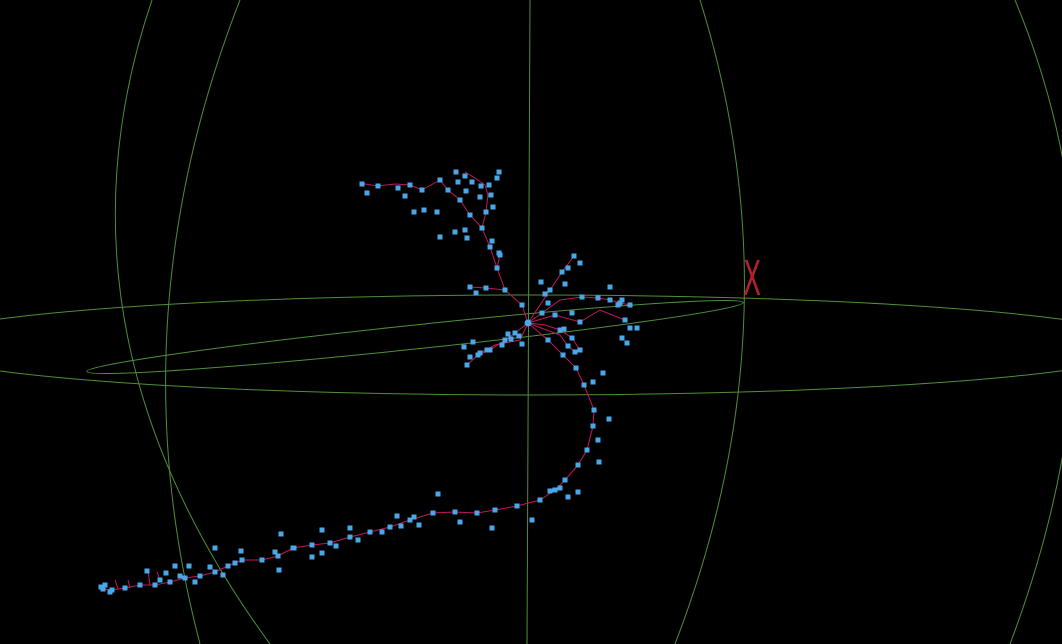  What do you see at coordinates (551, 337) in the screenshot?
I see `dendrite-basal-right` at bounding box center [551, 337].